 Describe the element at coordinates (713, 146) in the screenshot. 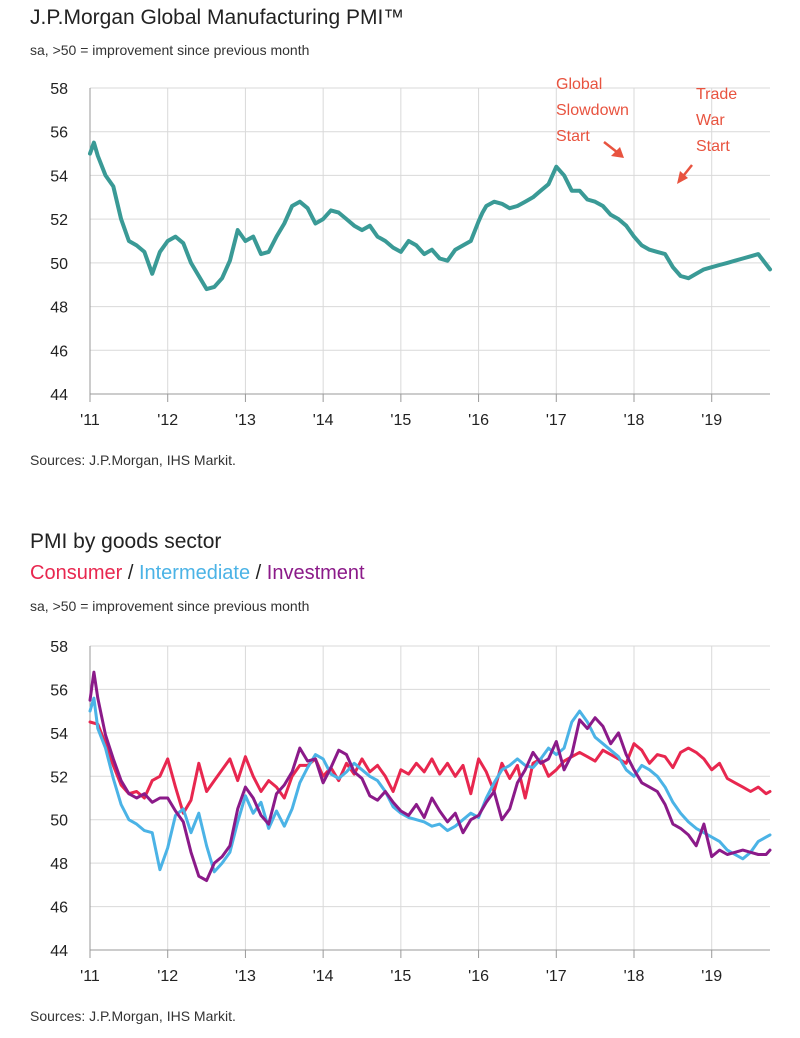

I see `annotation-trade-war: Start` at that location.